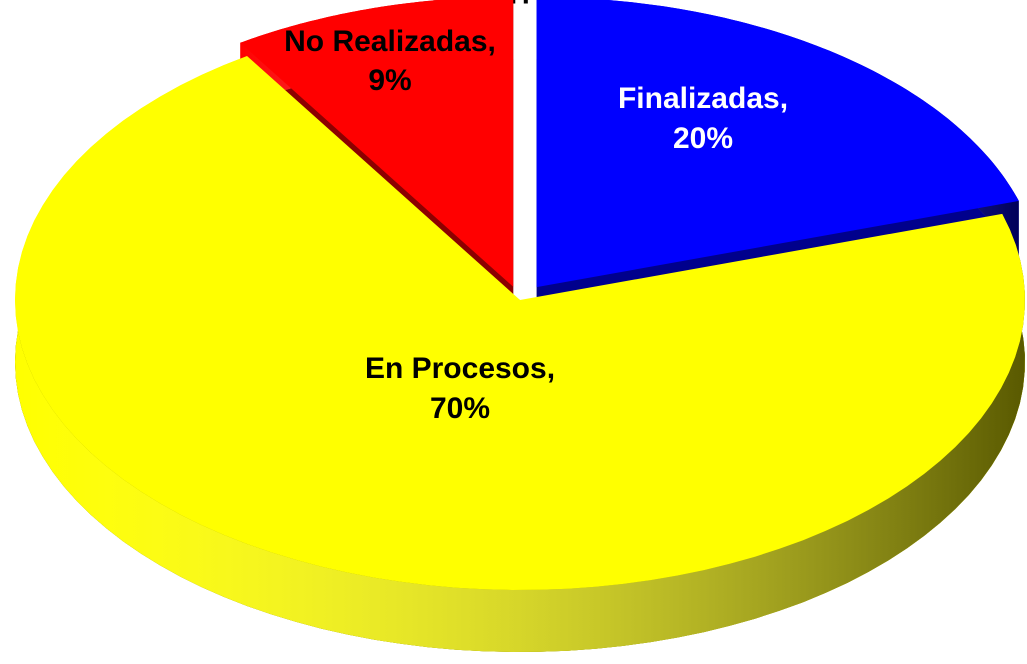 The width and height of the screenshot is (1027, 664). What do you see at coordinates (460, 368) in the screenshot?
I see `slice-label: En Procesos,` at bounding box center [460, 368].